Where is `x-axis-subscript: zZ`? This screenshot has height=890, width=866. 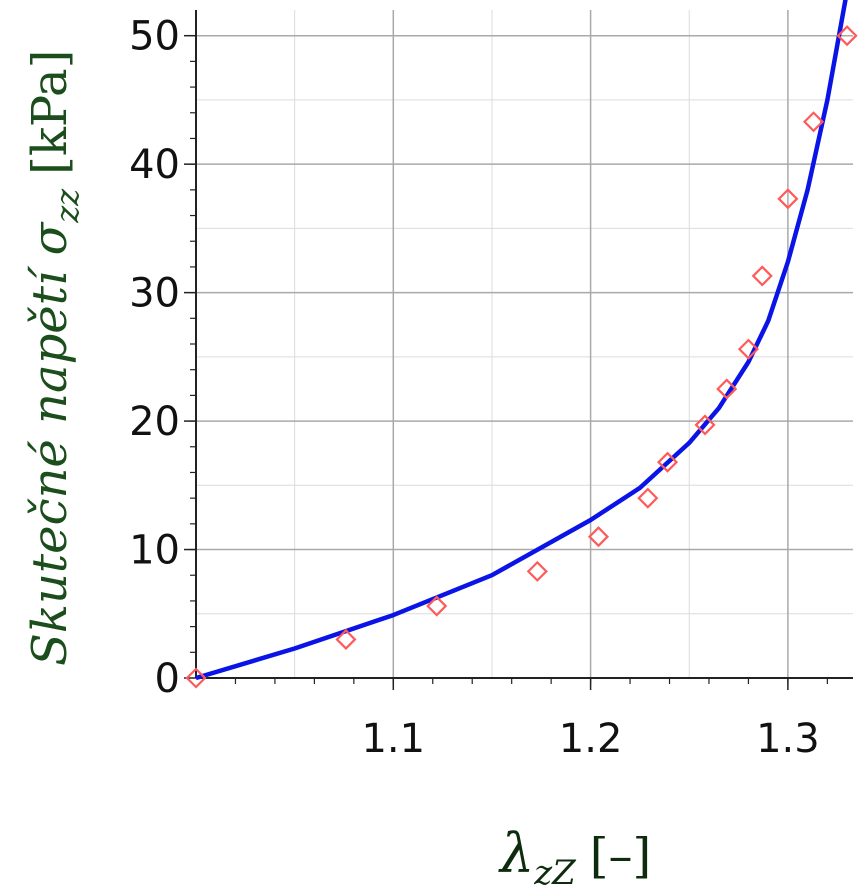
x-axis-subscript: zZ is located at coordinates (555, 871).